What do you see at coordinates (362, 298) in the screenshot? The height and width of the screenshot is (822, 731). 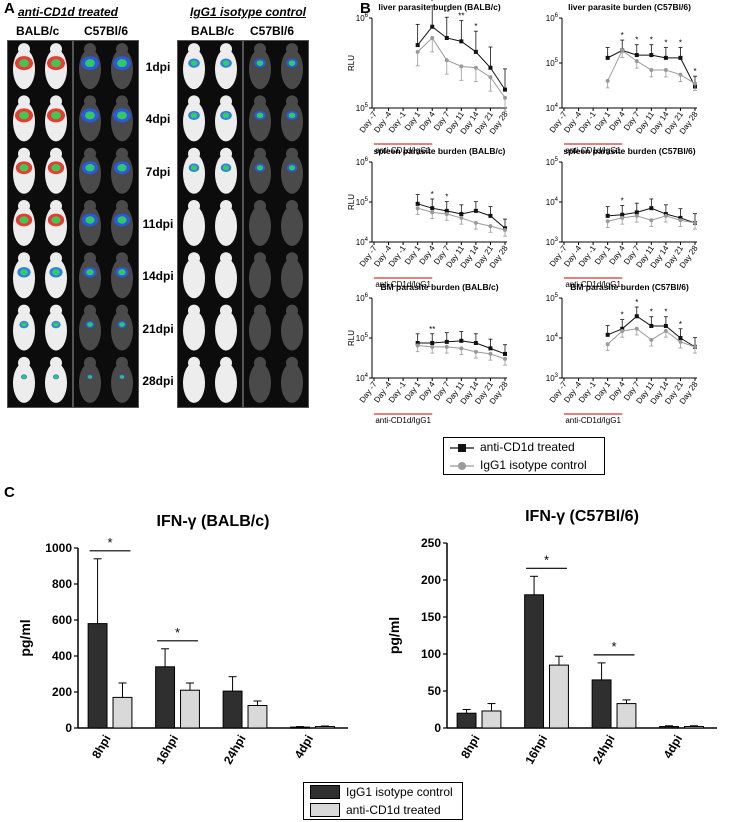 I see `tick-label: 106` at bounding box center [362, 298].